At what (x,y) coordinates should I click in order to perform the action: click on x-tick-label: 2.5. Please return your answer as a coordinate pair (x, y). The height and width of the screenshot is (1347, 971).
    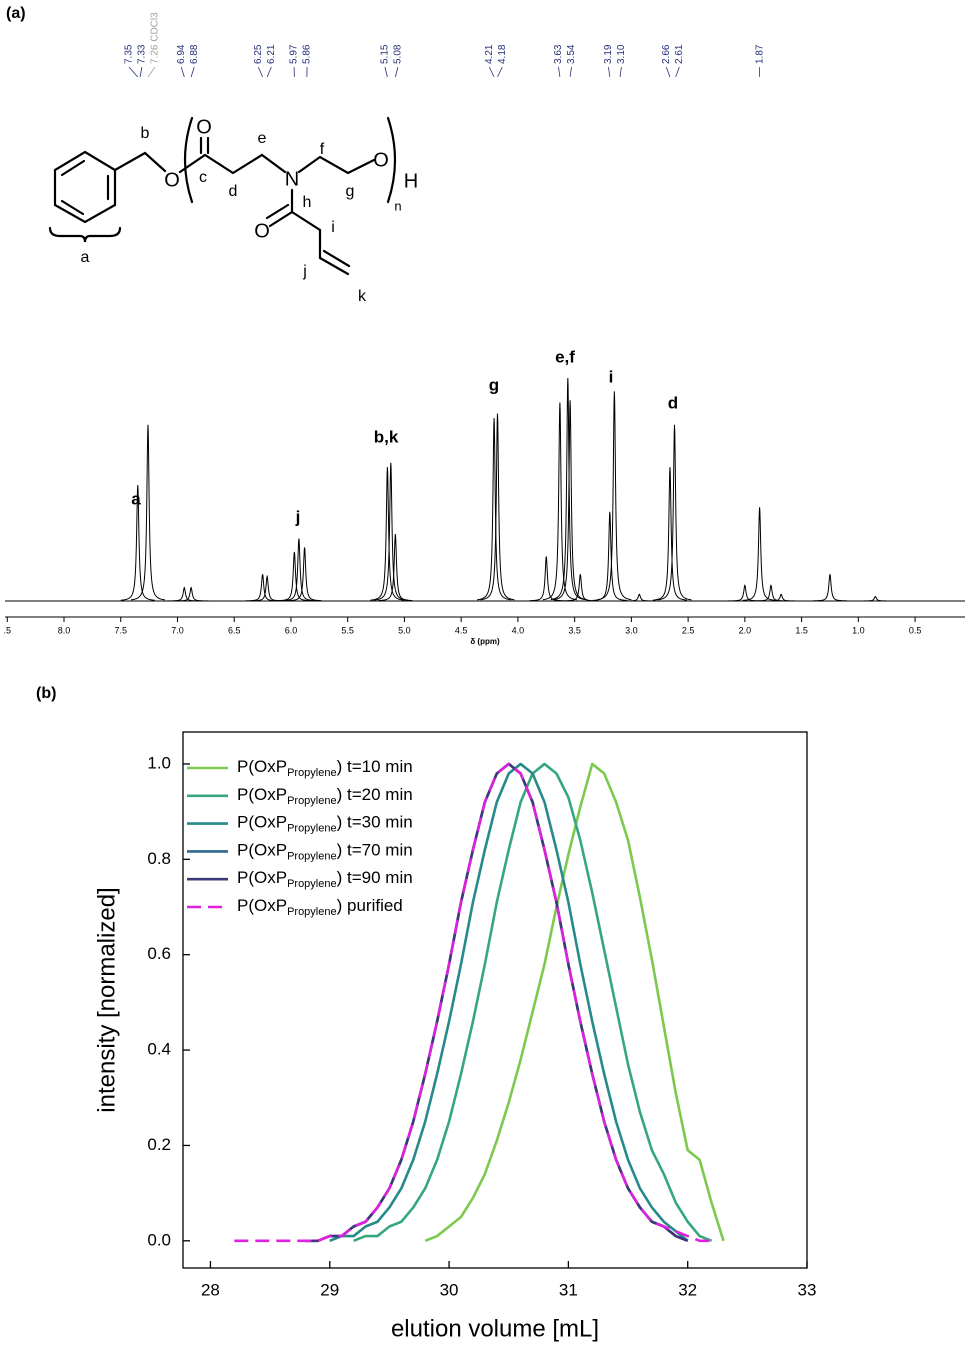
    Looking at the image, I should click on (688, 630).